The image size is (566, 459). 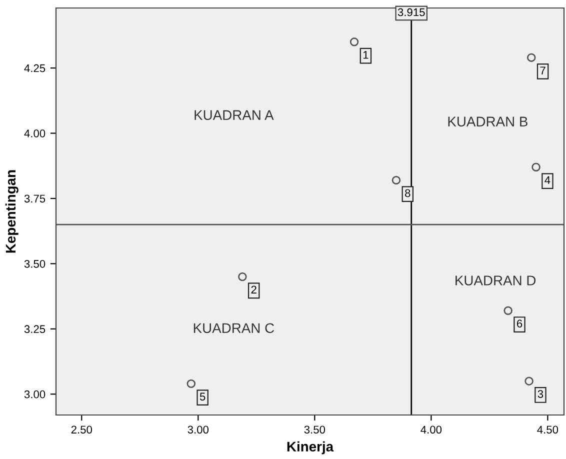 I want to click on x-tick-label: 4.50, so click(x=547, y=430).